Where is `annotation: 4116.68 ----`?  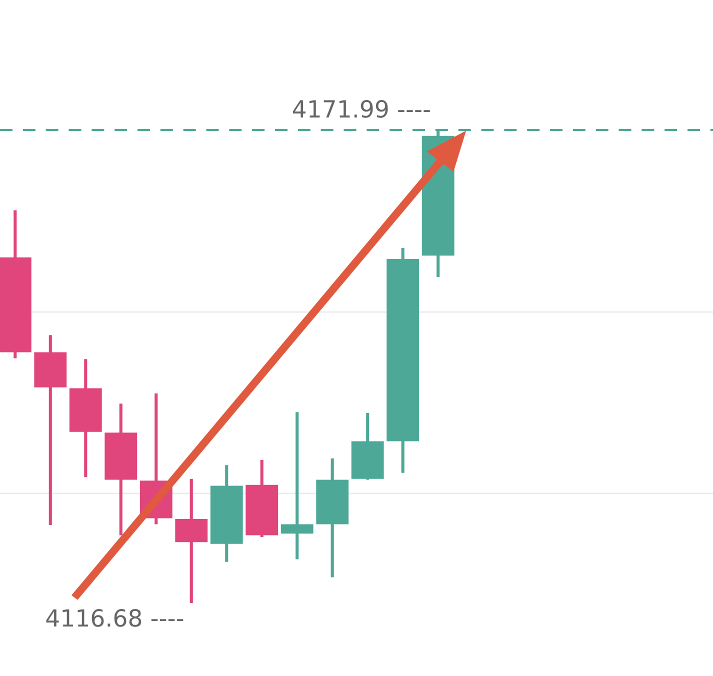 annotation: 4116.68 ---- is located at coordinates (115, 618).